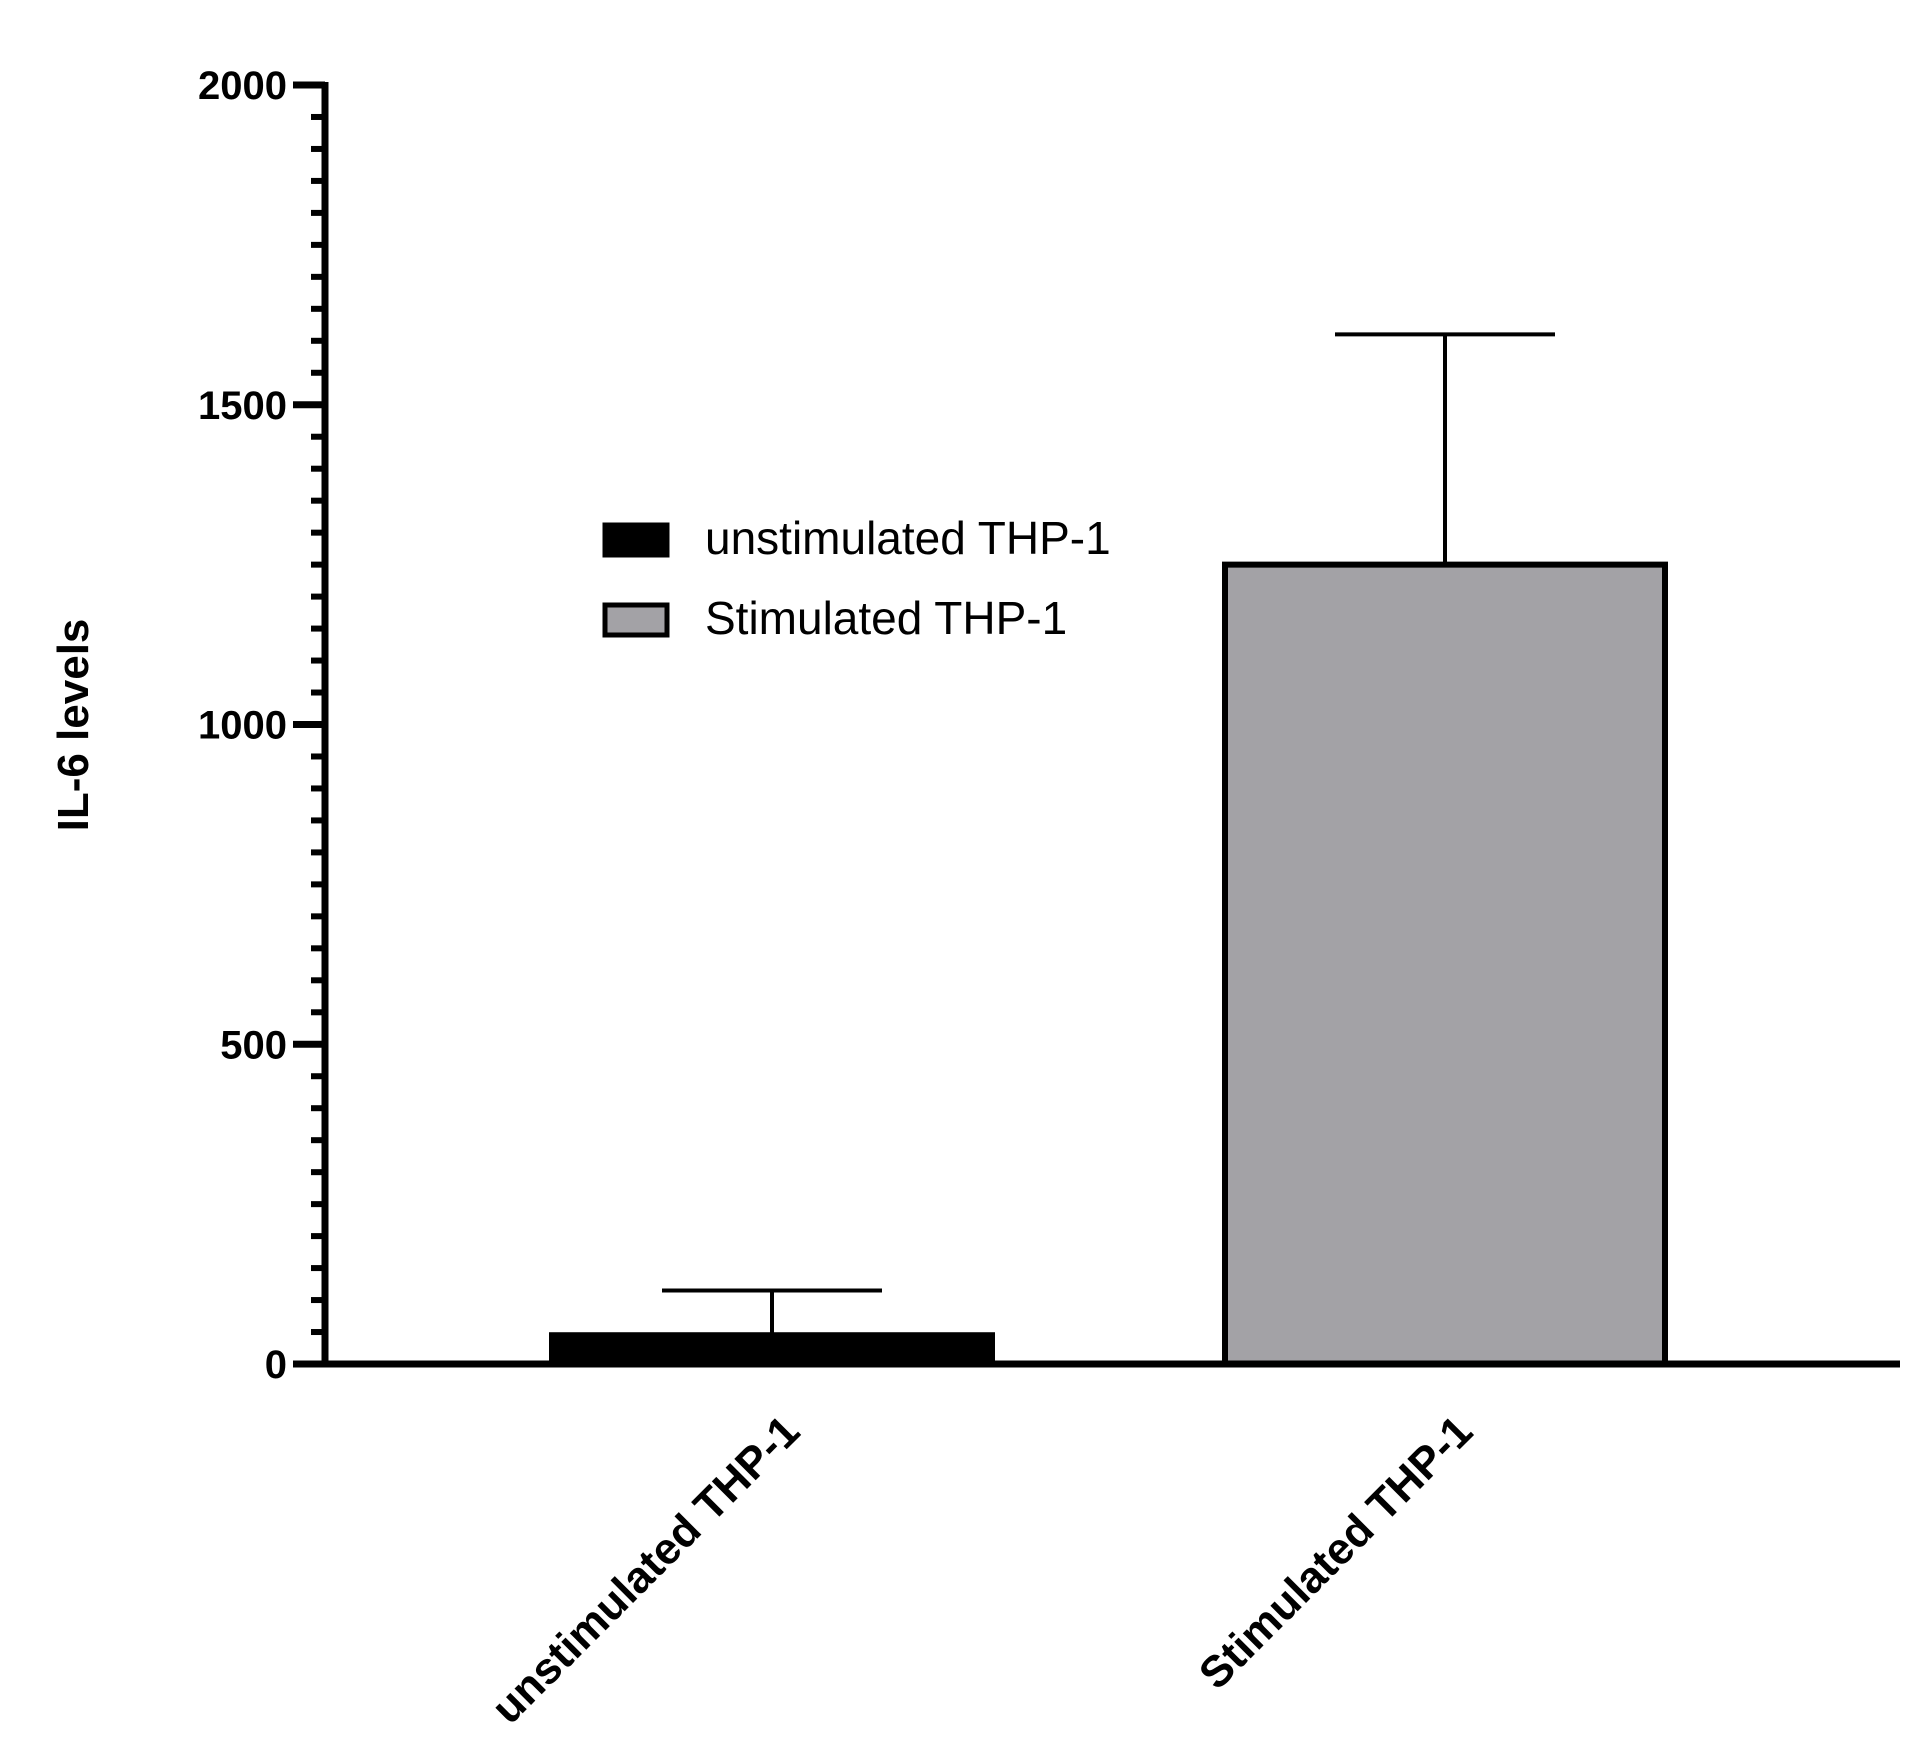 This screenshot has height=1748, width=1917. I want to click on ticks-group, so click(309, 724).